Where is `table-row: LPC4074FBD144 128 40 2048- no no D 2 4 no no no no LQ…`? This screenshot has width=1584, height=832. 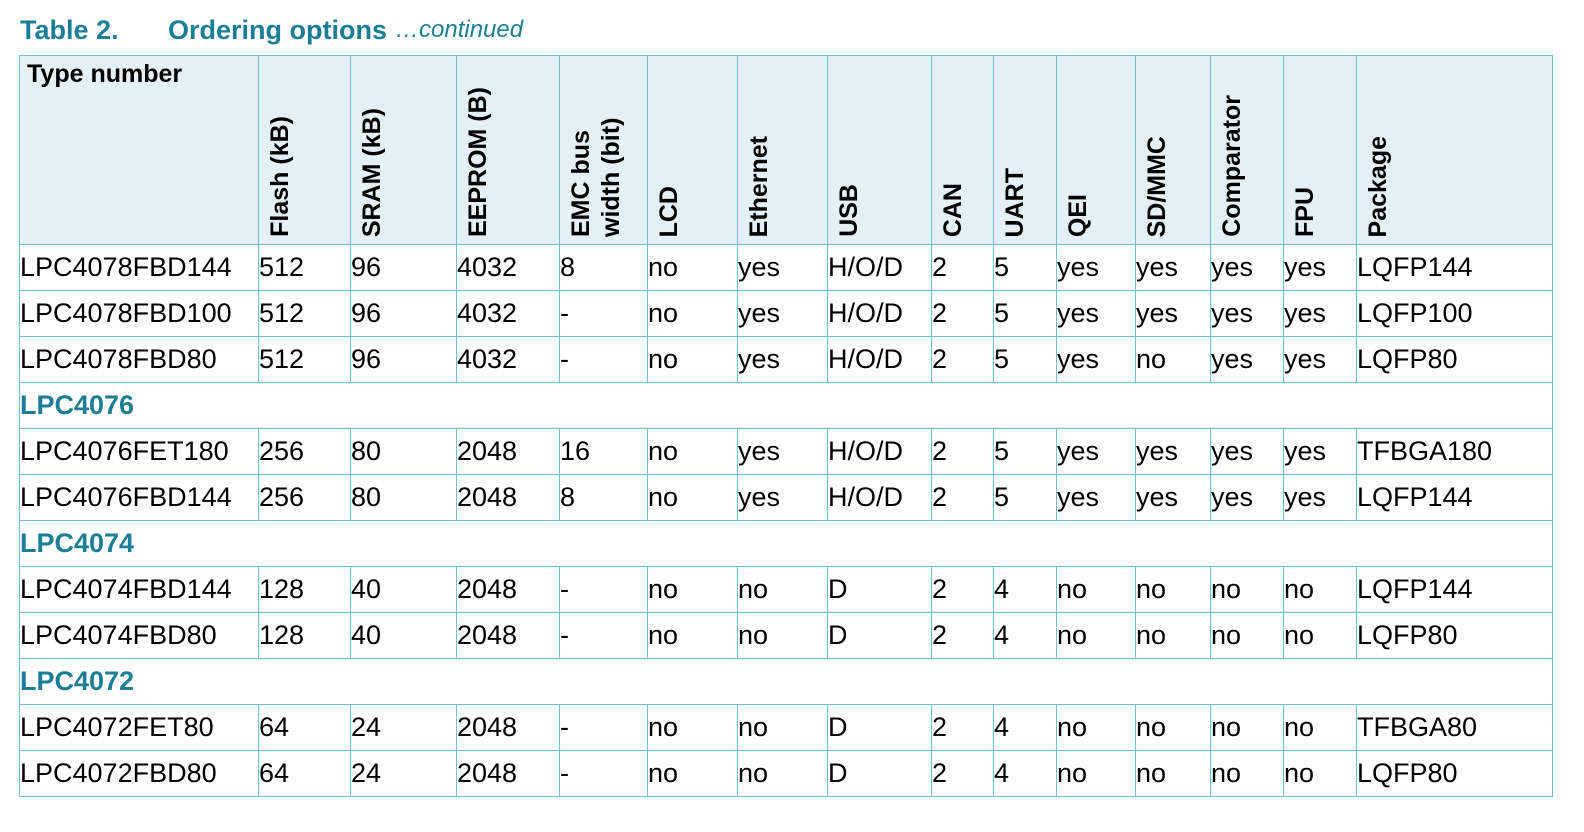 table-row: LPC4074FBD144 128 40 2048- no no D 2 4 no no no no LQ… is located at coordinates (786, 589).